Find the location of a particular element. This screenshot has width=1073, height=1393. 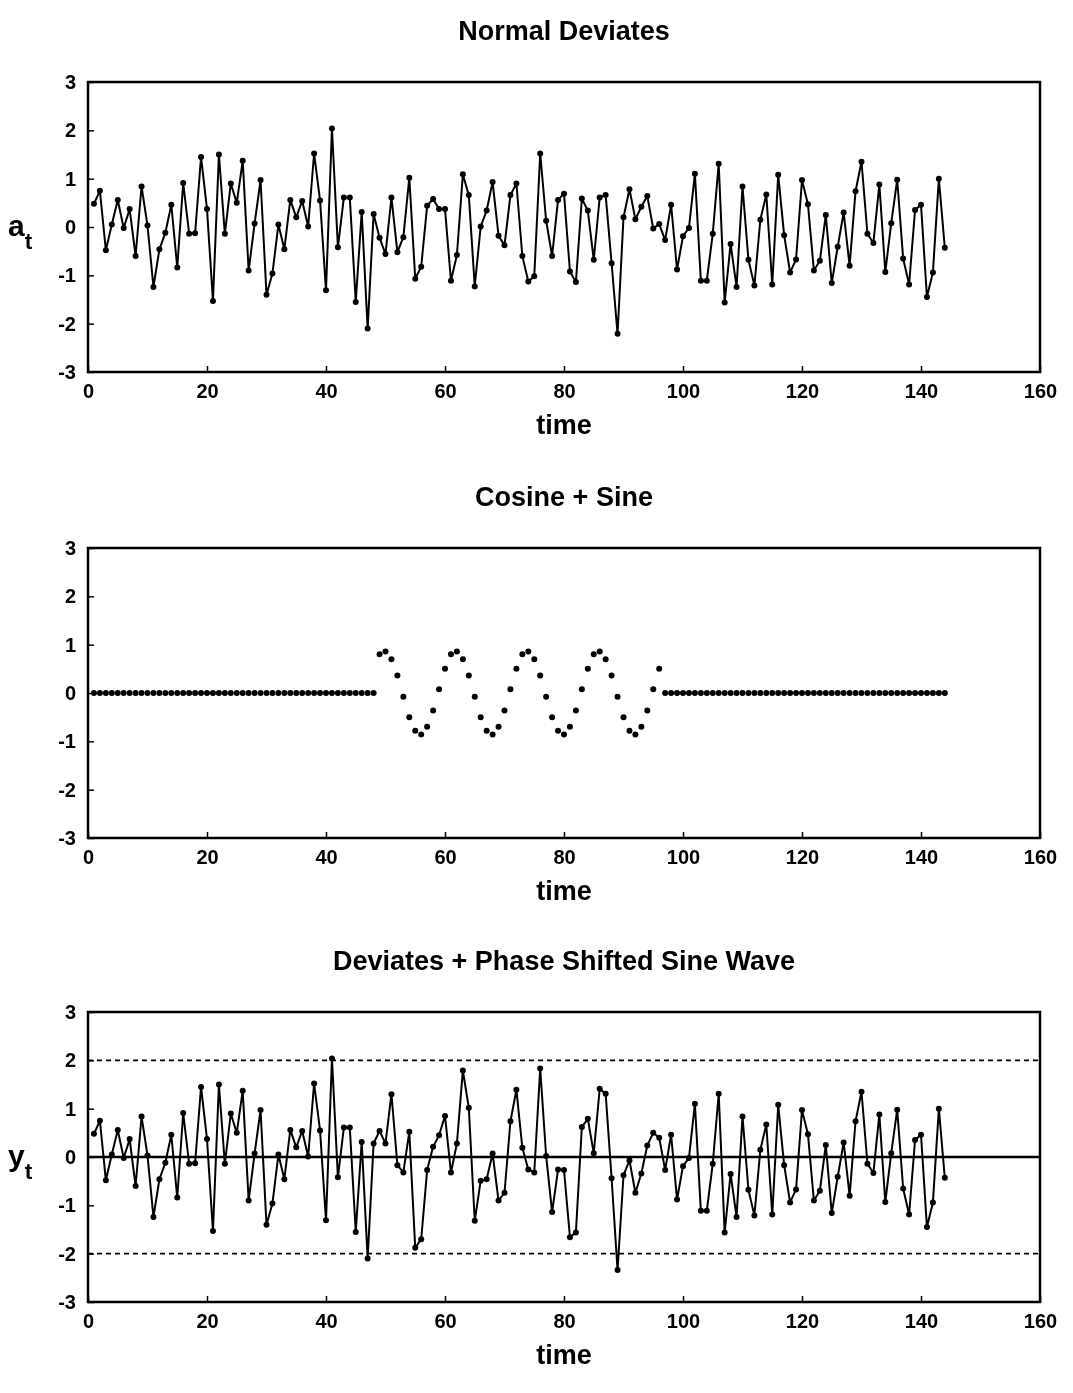

chart-title: Cosine + Sine is located at coordinates (564, 497).